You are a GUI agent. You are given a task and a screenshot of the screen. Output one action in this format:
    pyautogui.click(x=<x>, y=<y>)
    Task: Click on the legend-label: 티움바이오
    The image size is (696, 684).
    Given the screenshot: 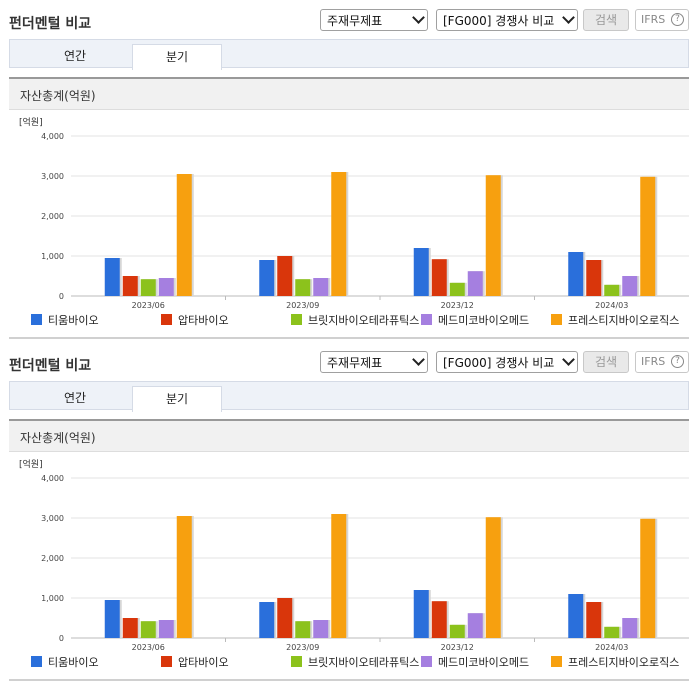 What is the action you would take?
    pyautogui.click(x=73, y=320)
    